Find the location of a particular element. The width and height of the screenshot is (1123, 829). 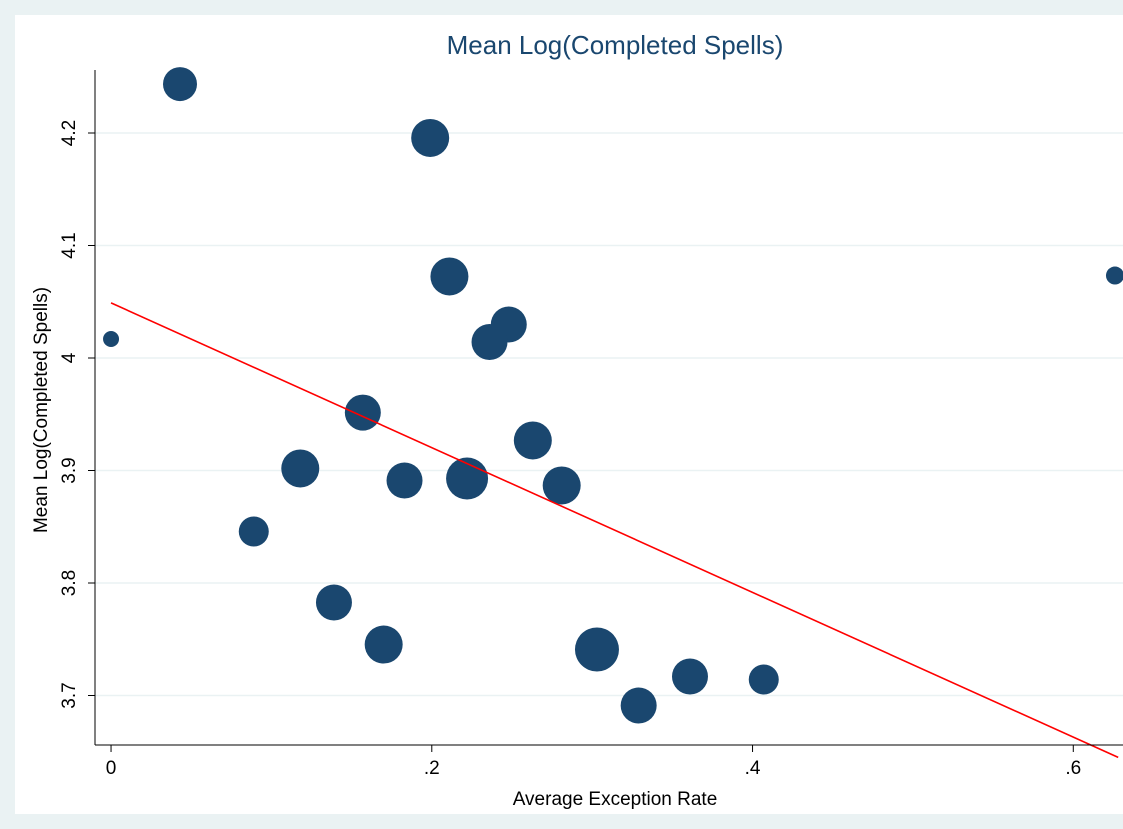

x-axis-label: Average Exception Rate is located at coordinates (615, 799).